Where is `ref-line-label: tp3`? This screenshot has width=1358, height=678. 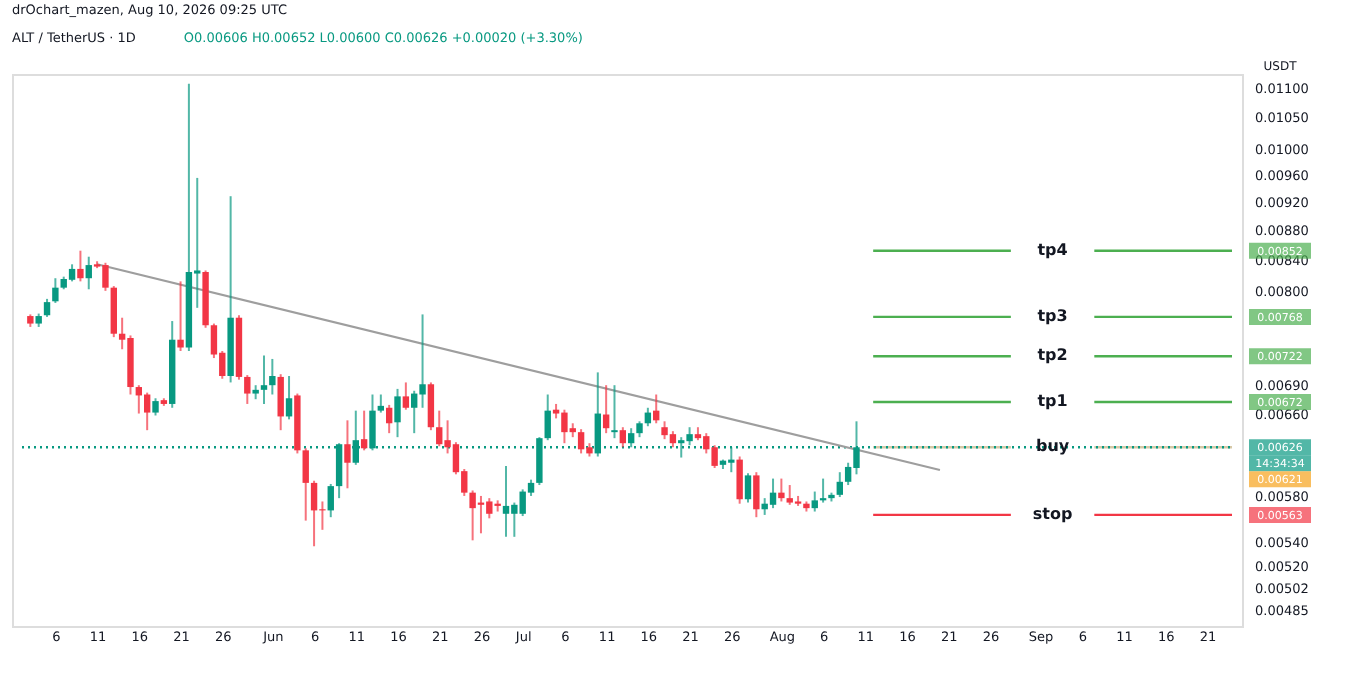
ref-line-label: tp3 is located at coordinates (1052, 315).